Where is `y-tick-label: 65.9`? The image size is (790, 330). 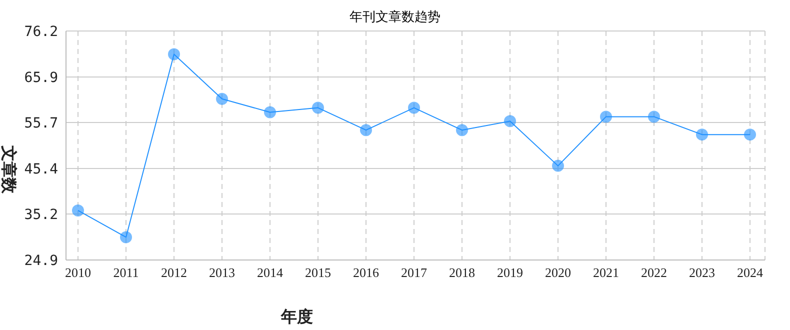
y-tick-label: 65.9 is located at coordinates (41, 78).